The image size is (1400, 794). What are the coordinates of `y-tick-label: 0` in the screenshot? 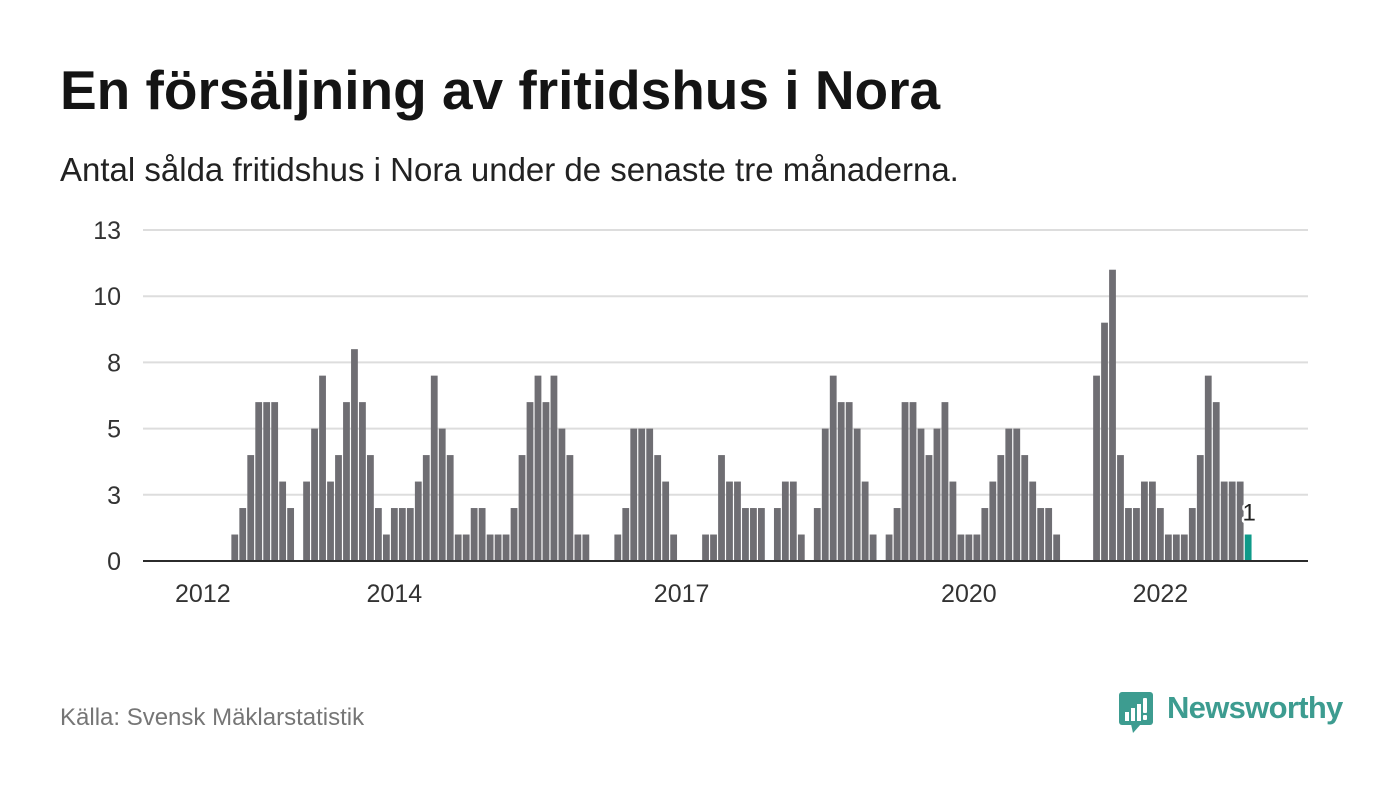 It's located at (114, 562).